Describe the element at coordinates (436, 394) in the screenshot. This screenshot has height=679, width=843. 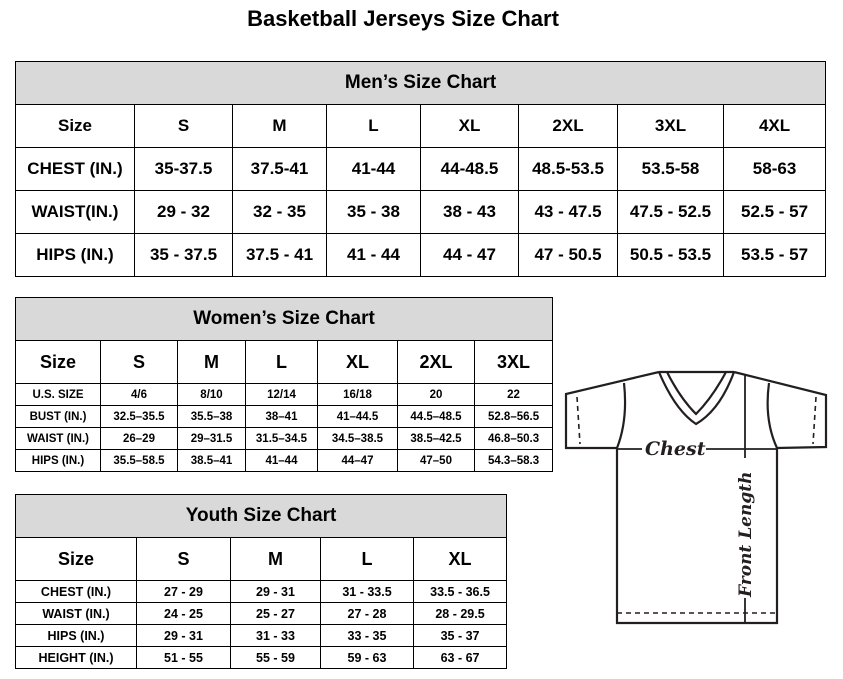
I see `table-cell: 20` at that location.